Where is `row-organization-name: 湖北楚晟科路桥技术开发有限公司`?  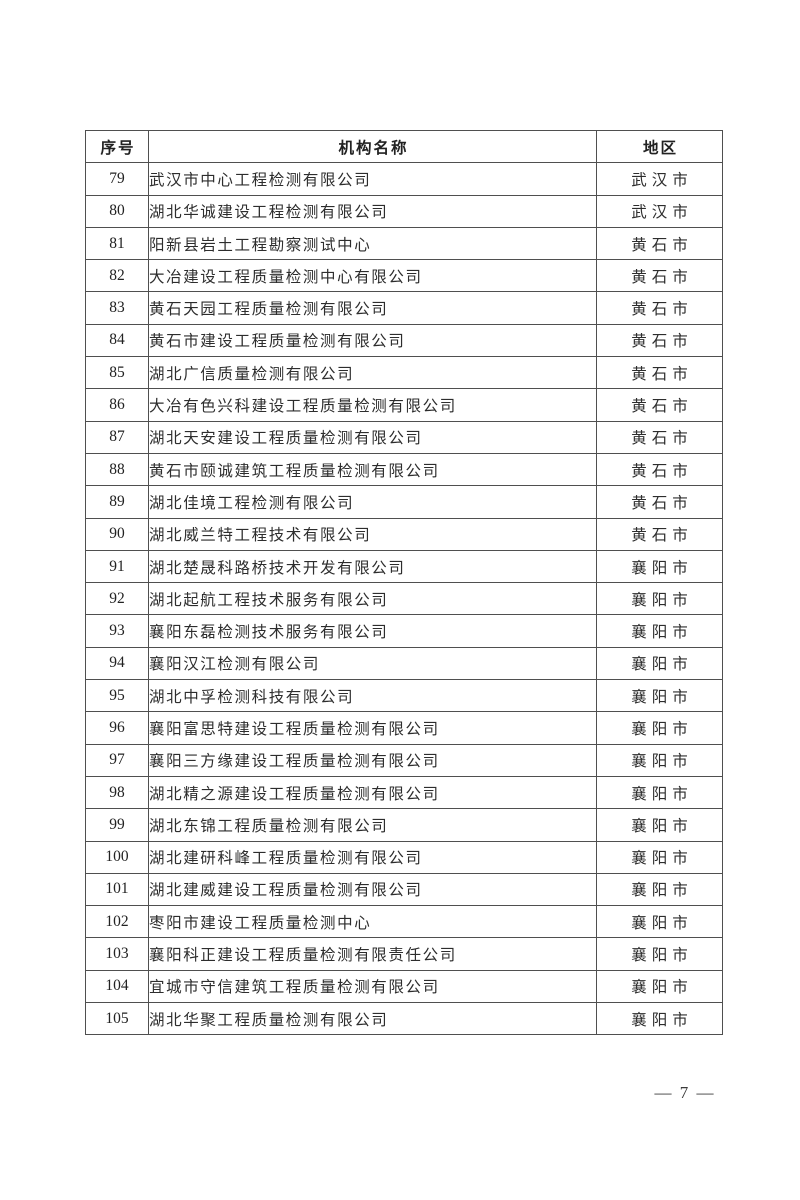 row-organization-name: 湖北楚晟科路桥技术开发有限公司 is located at coordinates (372, 566).